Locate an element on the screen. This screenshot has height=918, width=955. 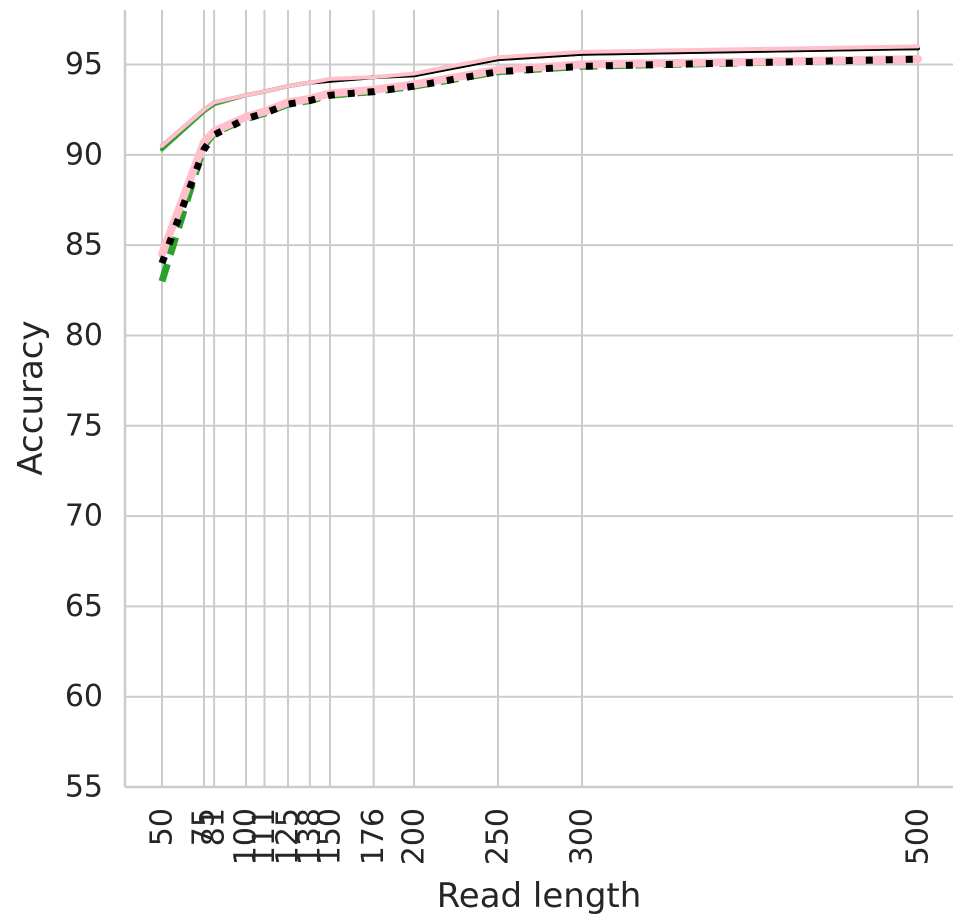
x-tick-label: 300 is located at coordinates (582, 836).